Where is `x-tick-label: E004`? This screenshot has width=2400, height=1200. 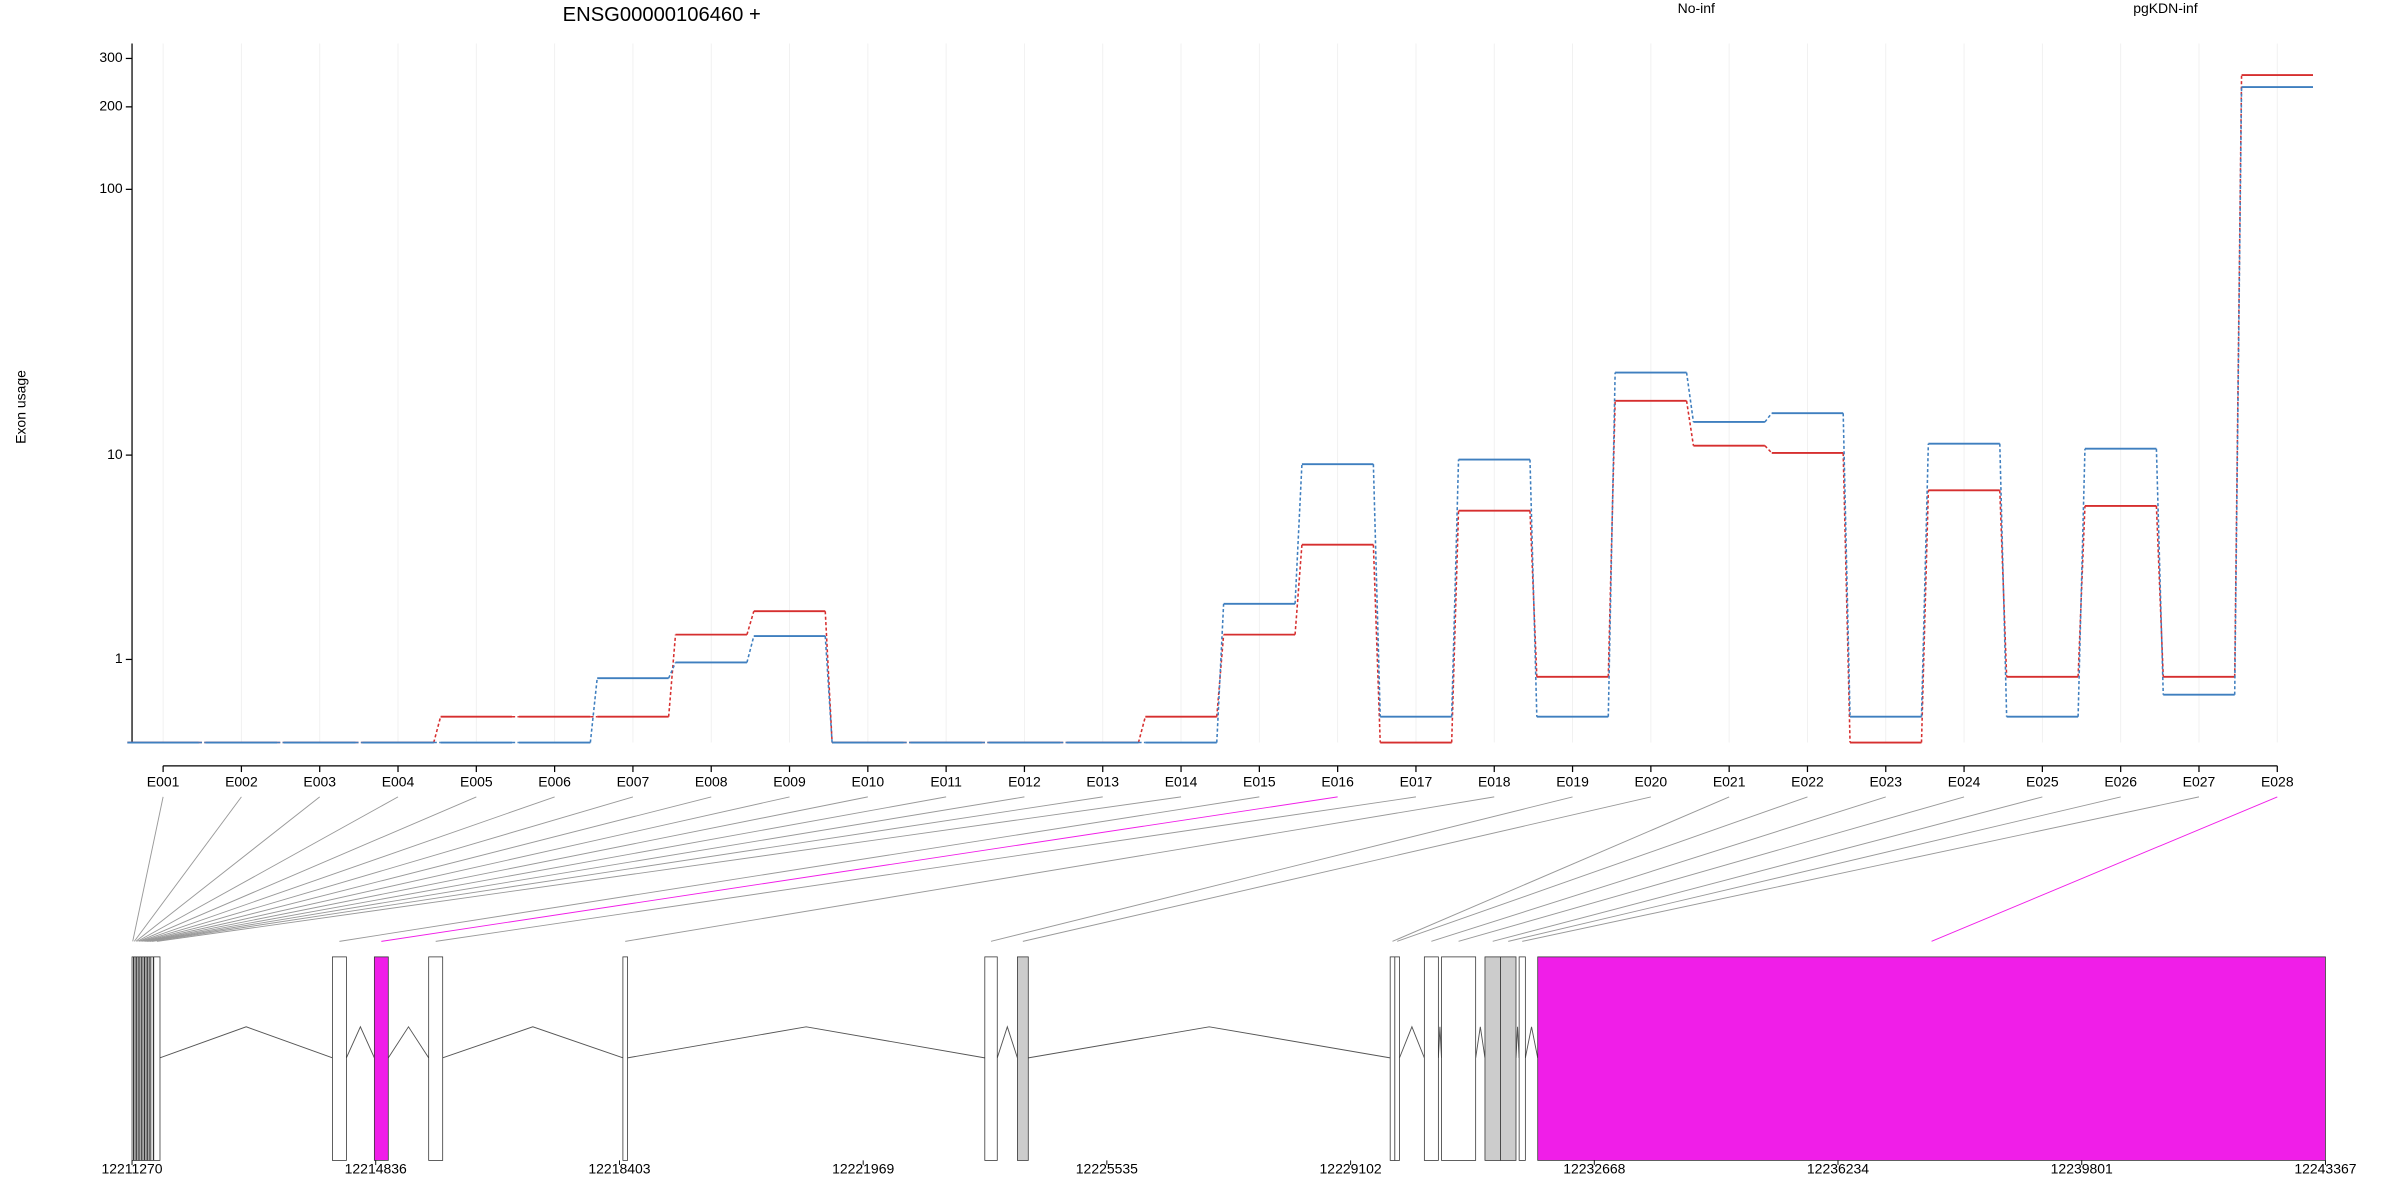 x-tick-label: E004 is located at coordinates (398, 782).